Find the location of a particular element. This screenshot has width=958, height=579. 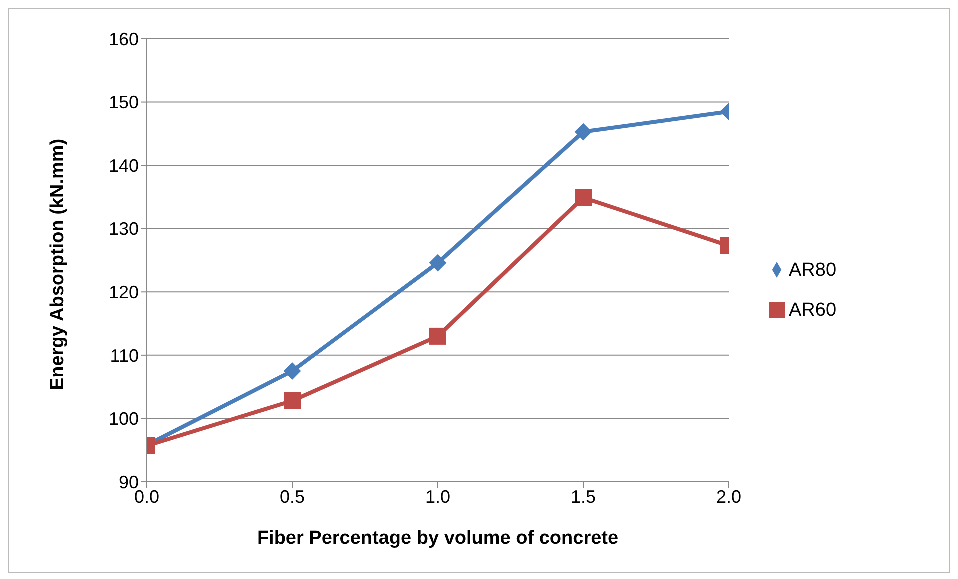

legend-label: AR60 is located at coordinates (813, 310).